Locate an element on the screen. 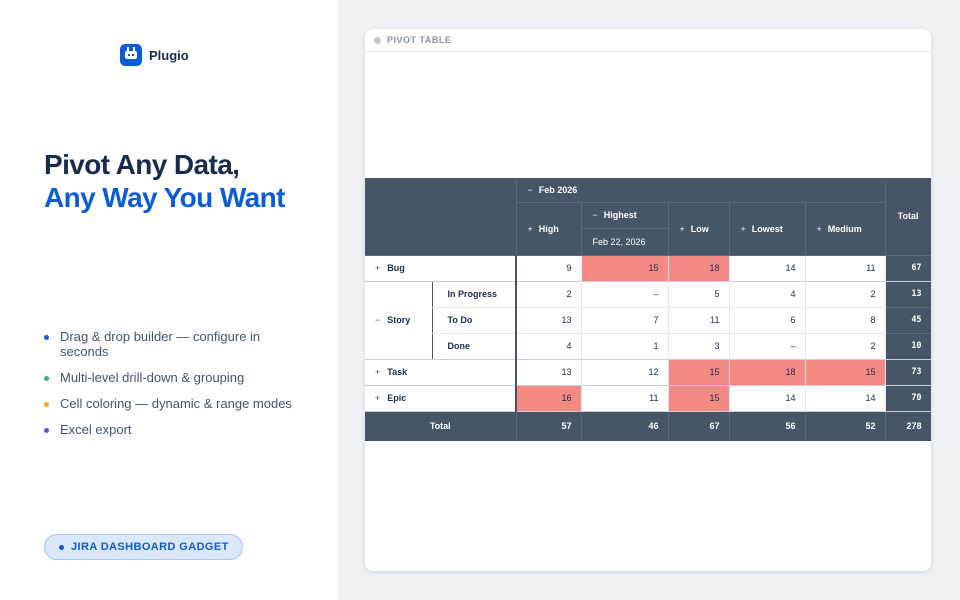 The height and width of the screenshot is (600, 960). totals-row-label: Total is located at coordinates (441, 426).